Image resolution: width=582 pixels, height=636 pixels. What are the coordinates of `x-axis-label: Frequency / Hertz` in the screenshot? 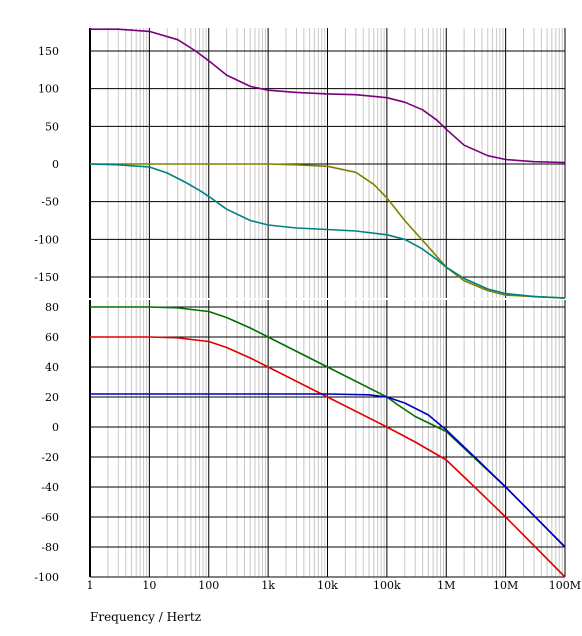 It's located at (145, 617).